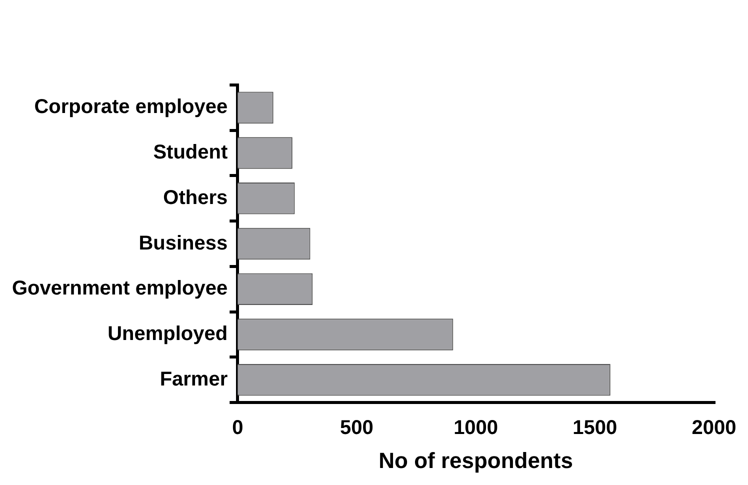 The width and height of the screenshot is (748, 485). What do you see at coordinates (183, 243) in the screenshot?
I see `y-tick-label: Business` at bounding box center [183, 243].